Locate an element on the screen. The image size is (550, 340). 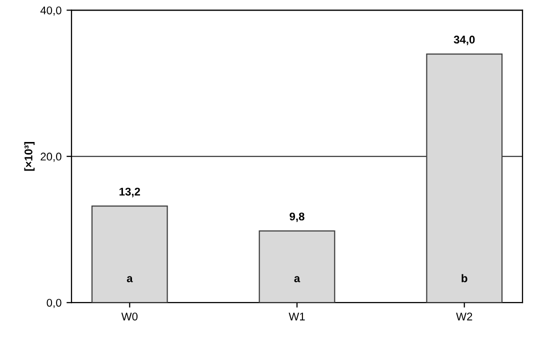
data-label: 9,8 is located at coordinates (297, 217).